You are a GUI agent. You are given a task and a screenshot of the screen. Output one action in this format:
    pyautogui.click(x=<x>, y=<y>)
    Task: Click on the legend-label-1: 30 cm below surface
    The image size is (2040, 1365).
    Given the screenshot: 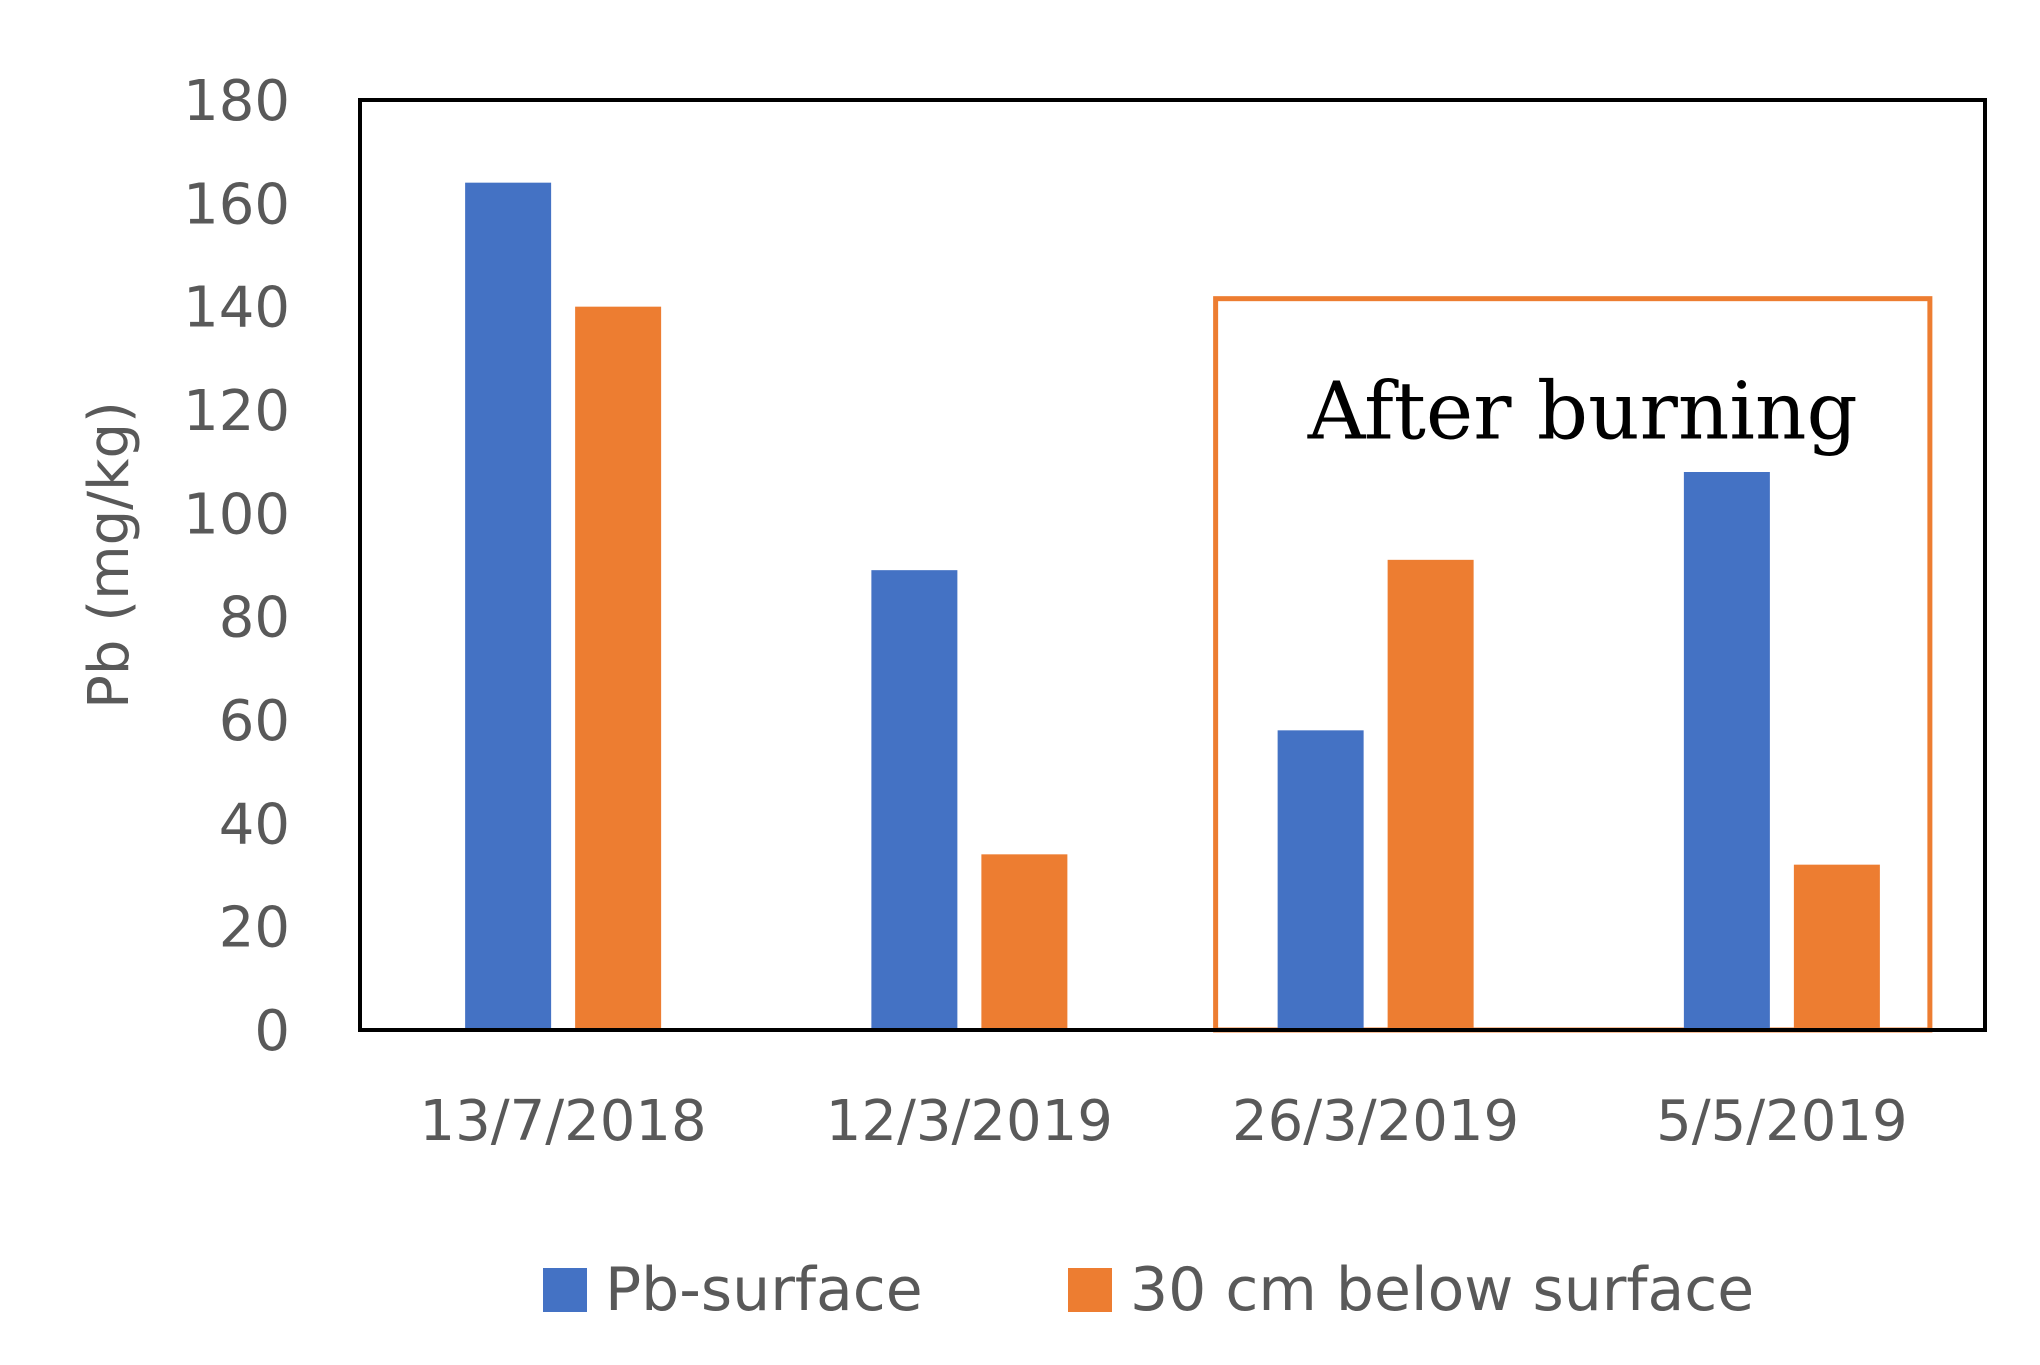 What is the action you would take?
    pyautogui.click(x=1442, y=1290)
    